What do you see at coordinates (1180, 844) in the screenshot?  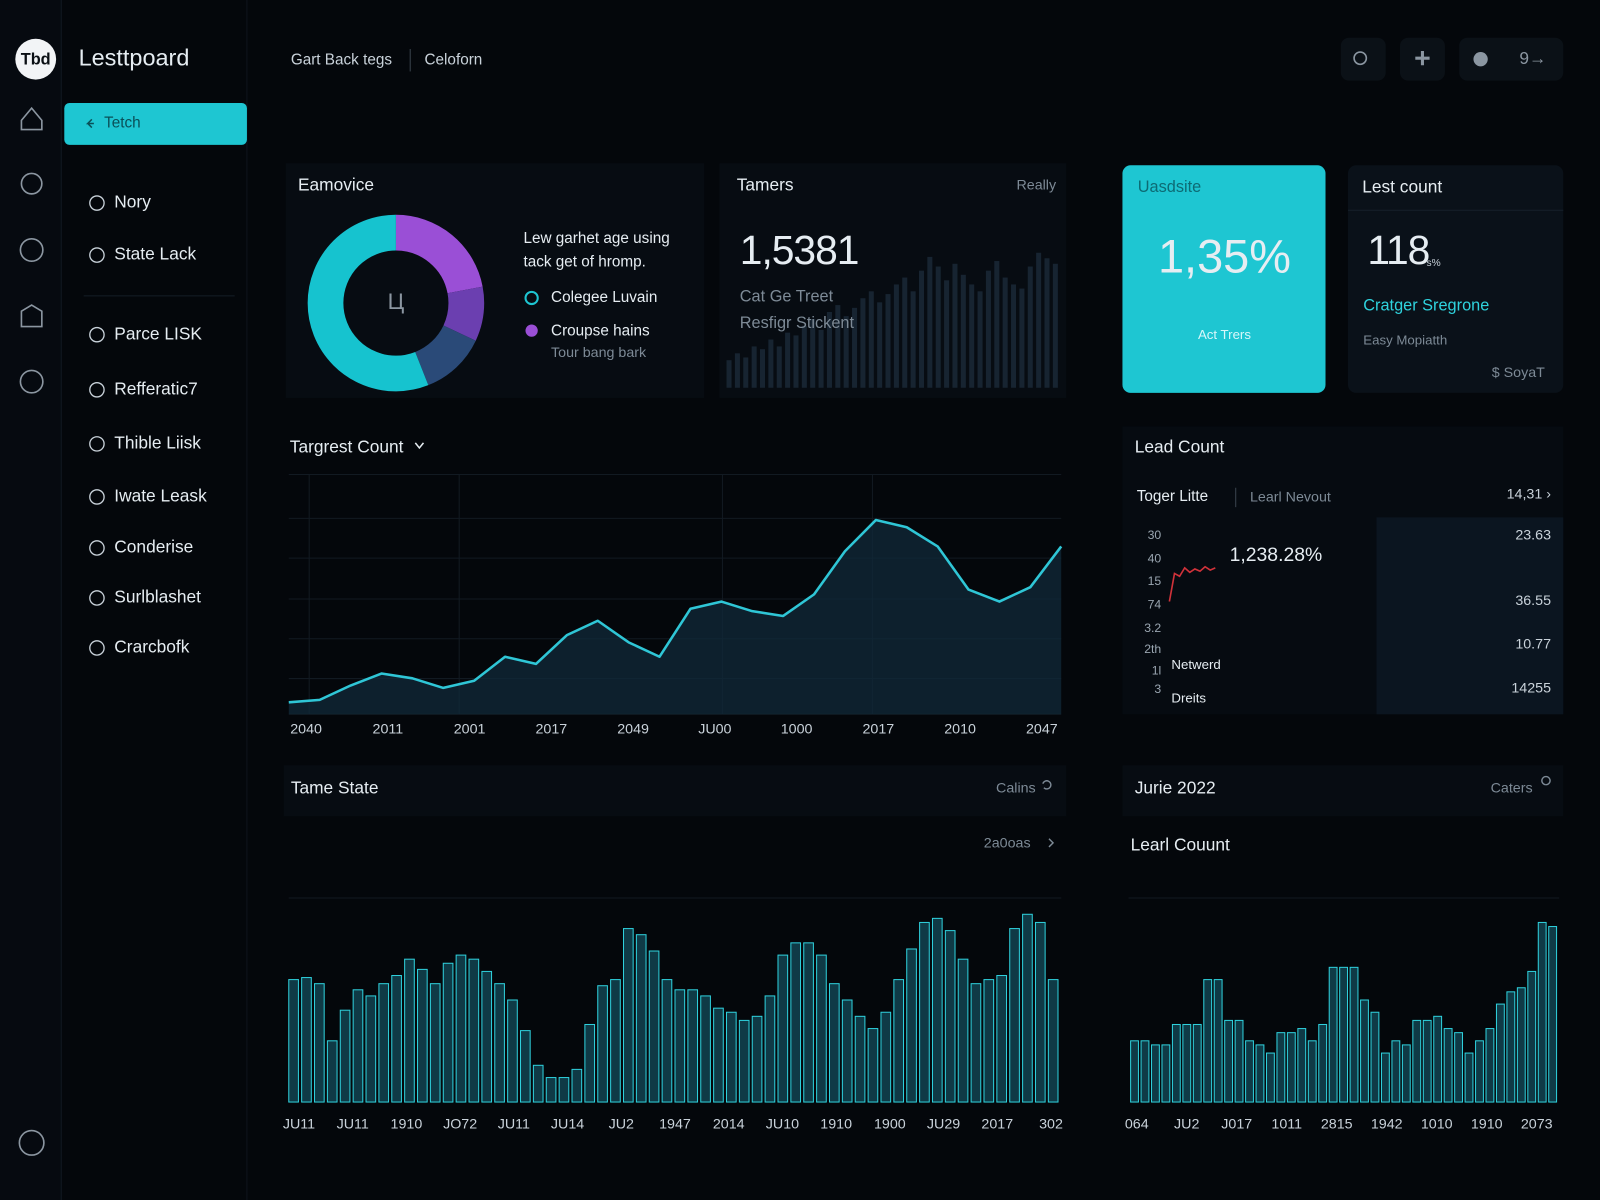 I see `chart-title: Learl Couunt` at bounding box center [1180, 844].